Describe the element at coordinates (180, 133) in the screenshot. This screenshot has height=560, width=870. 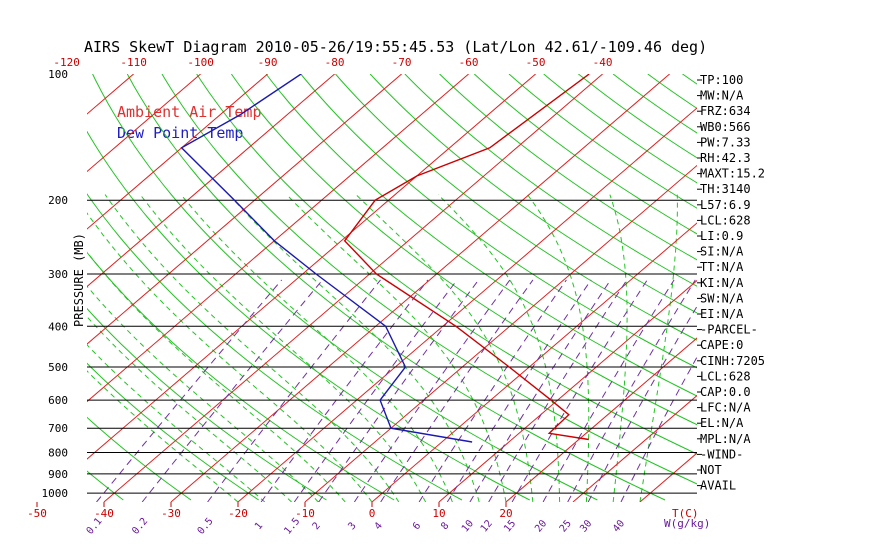
I see `legend-dew-point-temp: Dew Point Temp` at that location.